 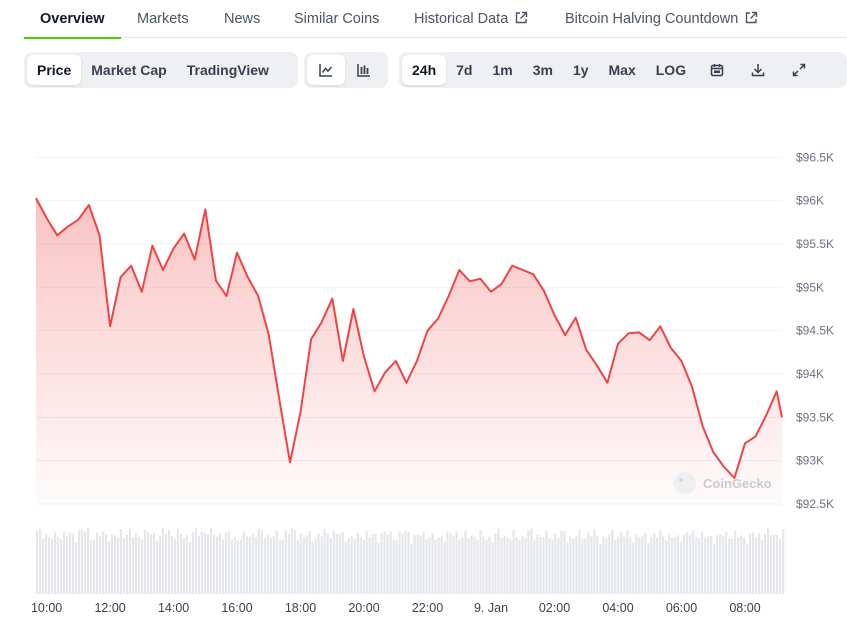 What do you see at coordinates (326, 70) in the screenshot?
I see `line-chart-icon` at bounding box center [326, 70].